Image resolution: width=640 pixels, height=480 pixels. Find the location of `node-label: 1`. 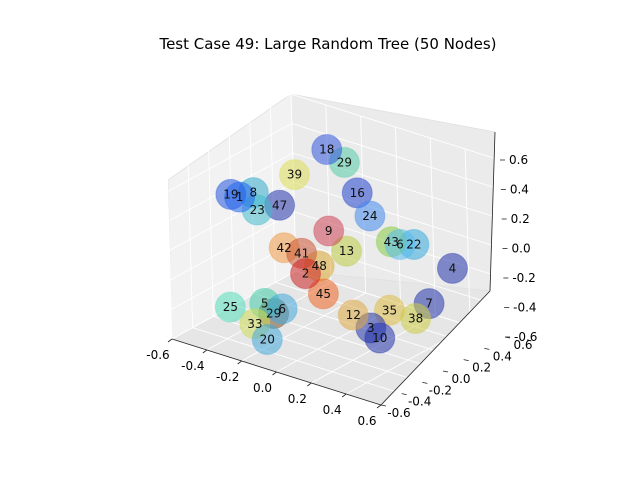

node-label: 1 is located at coordinates (240, 197).